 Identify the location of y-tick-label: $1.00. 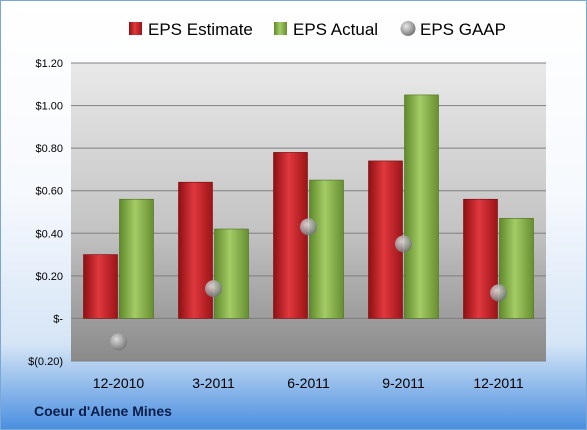
(49, 107).